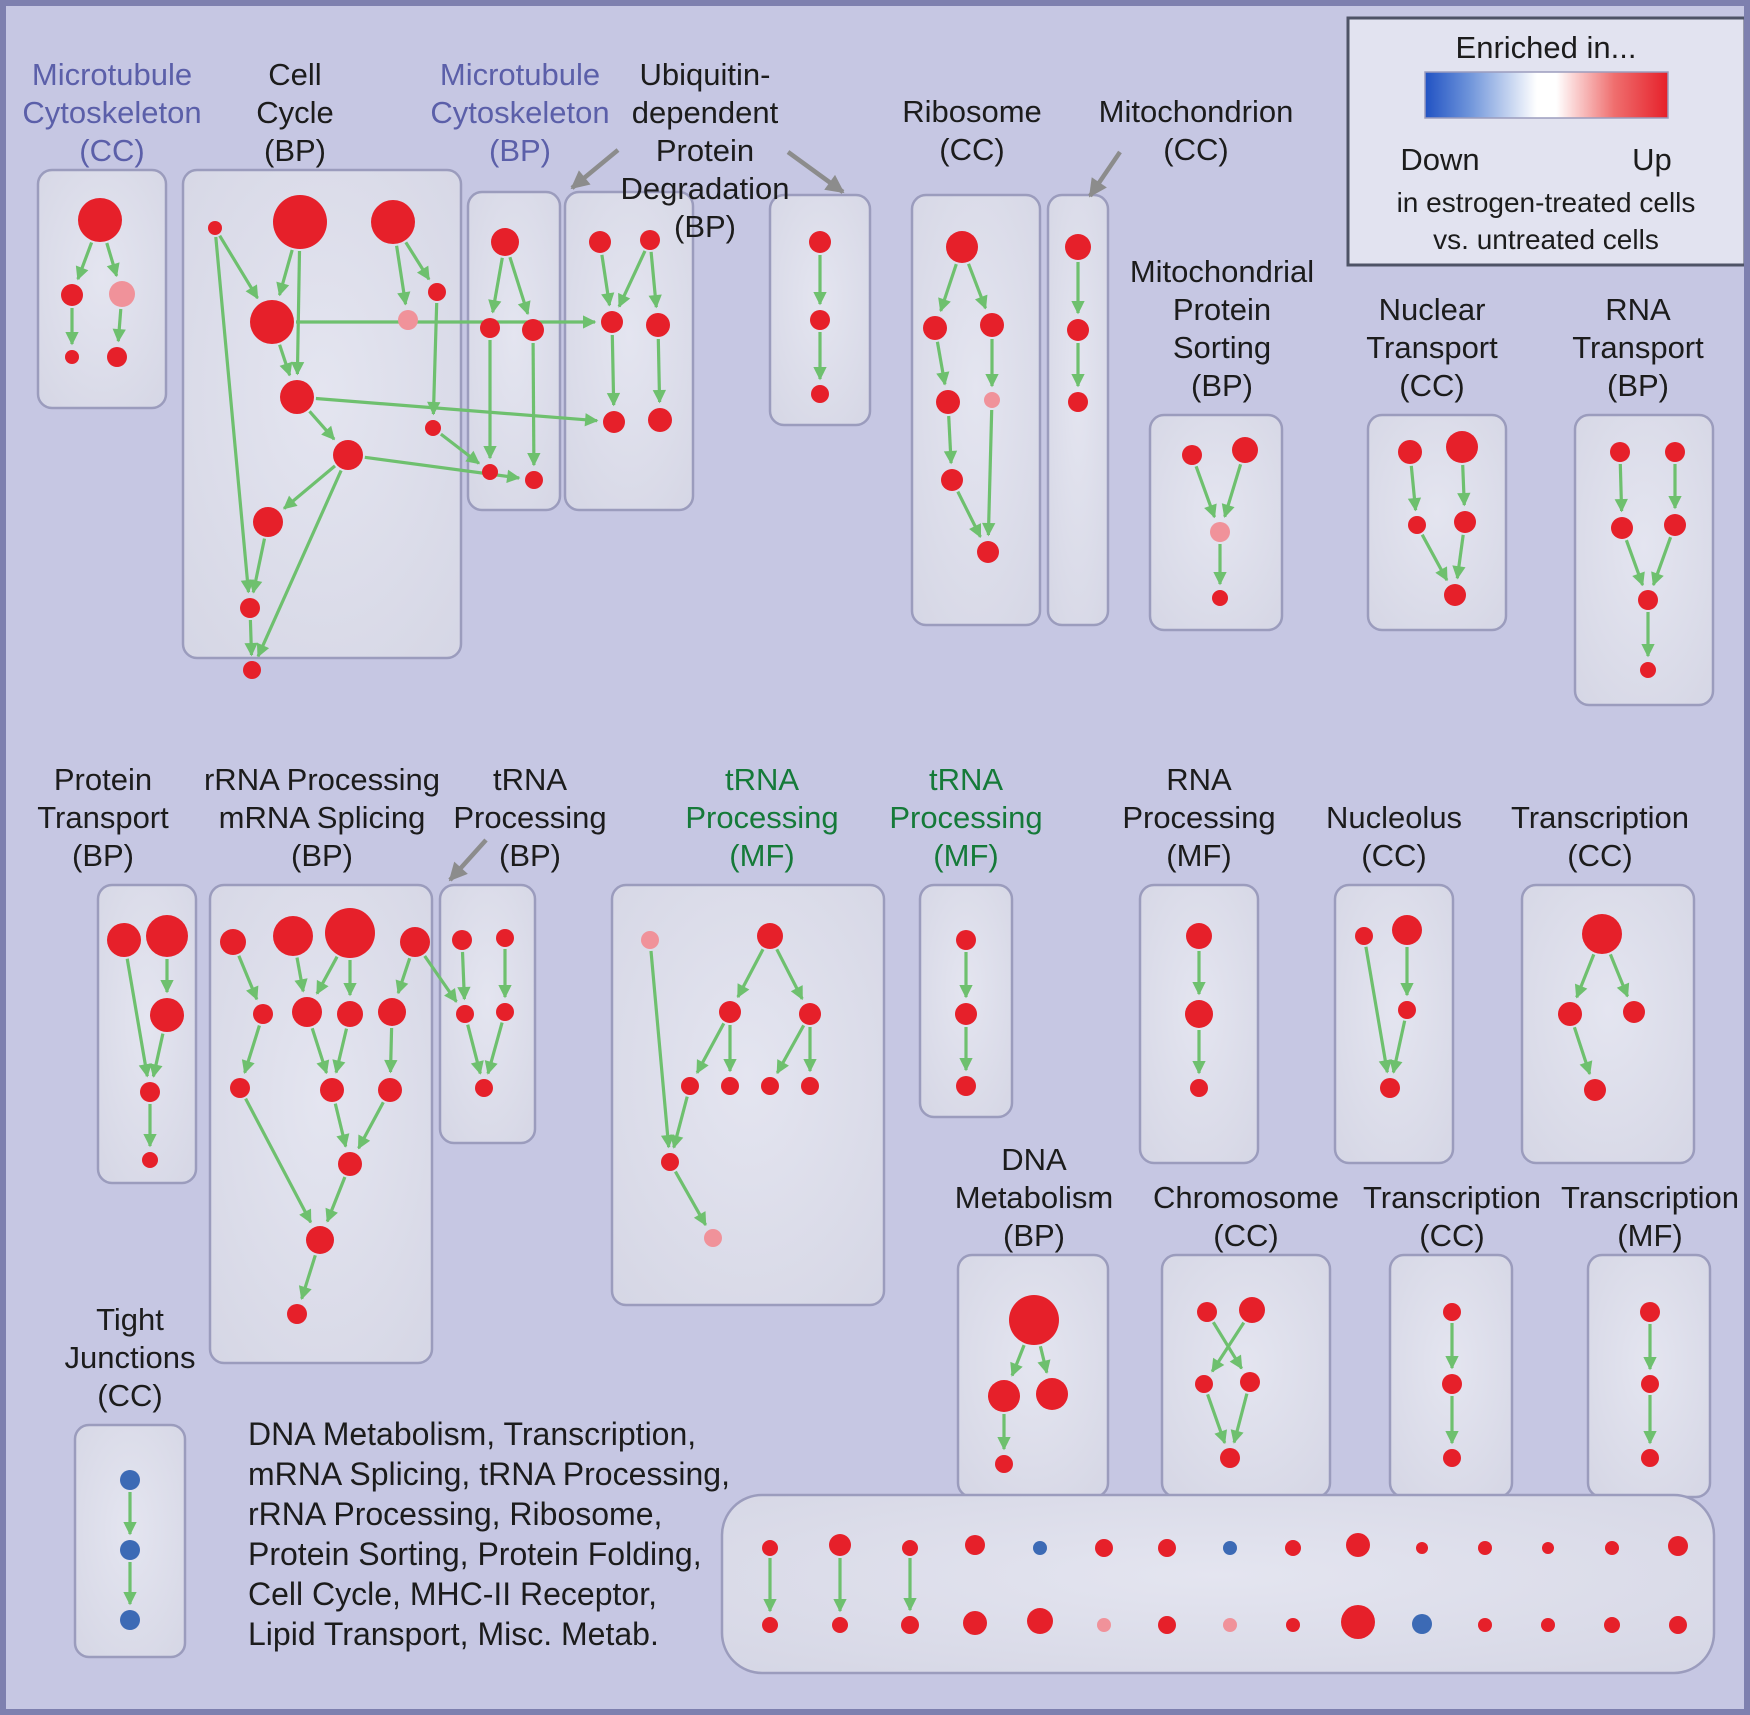 The width and height of the screenshot is (1750, 1715). I want to click on trna-processing-bp-box, so click(487, 1014).